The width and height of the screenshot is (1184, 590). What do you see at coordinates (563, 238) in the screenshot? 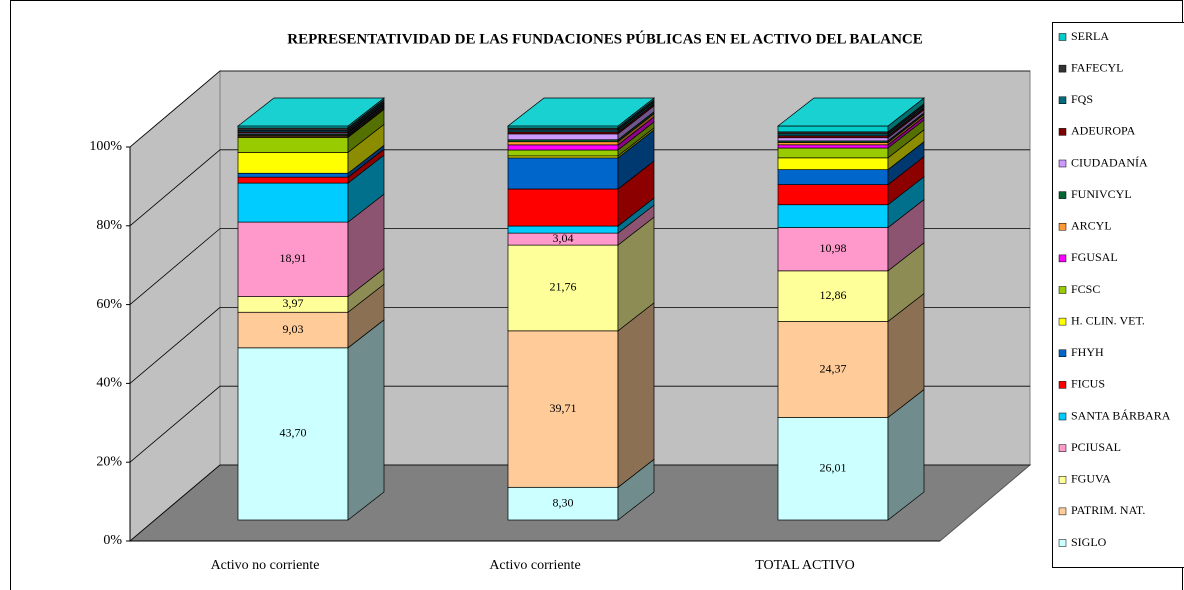
I see `data-label: 3,04` at bounding box center [563, 238].